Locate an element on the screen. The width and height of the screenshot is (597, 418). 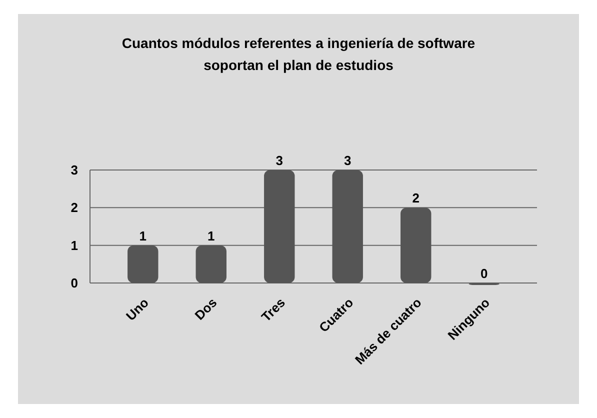
data-label: 0 is located at coordinates (484, 273).